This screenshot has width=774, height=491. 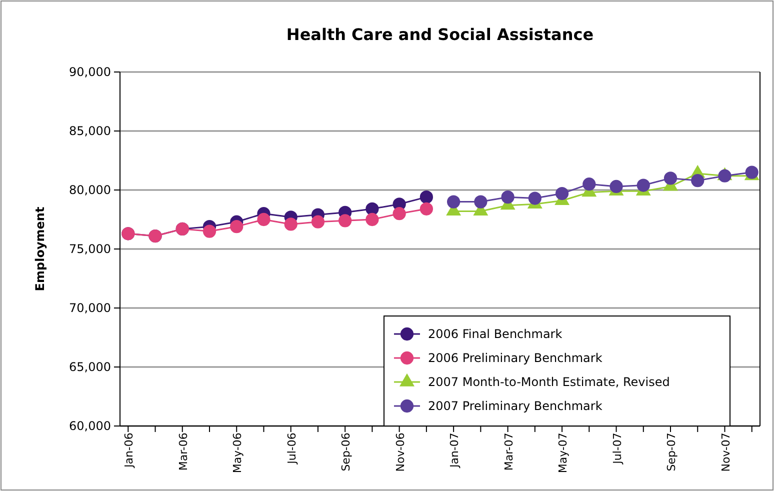 I want to click on x-tick-label: May-06, so click(x=237, y=453).